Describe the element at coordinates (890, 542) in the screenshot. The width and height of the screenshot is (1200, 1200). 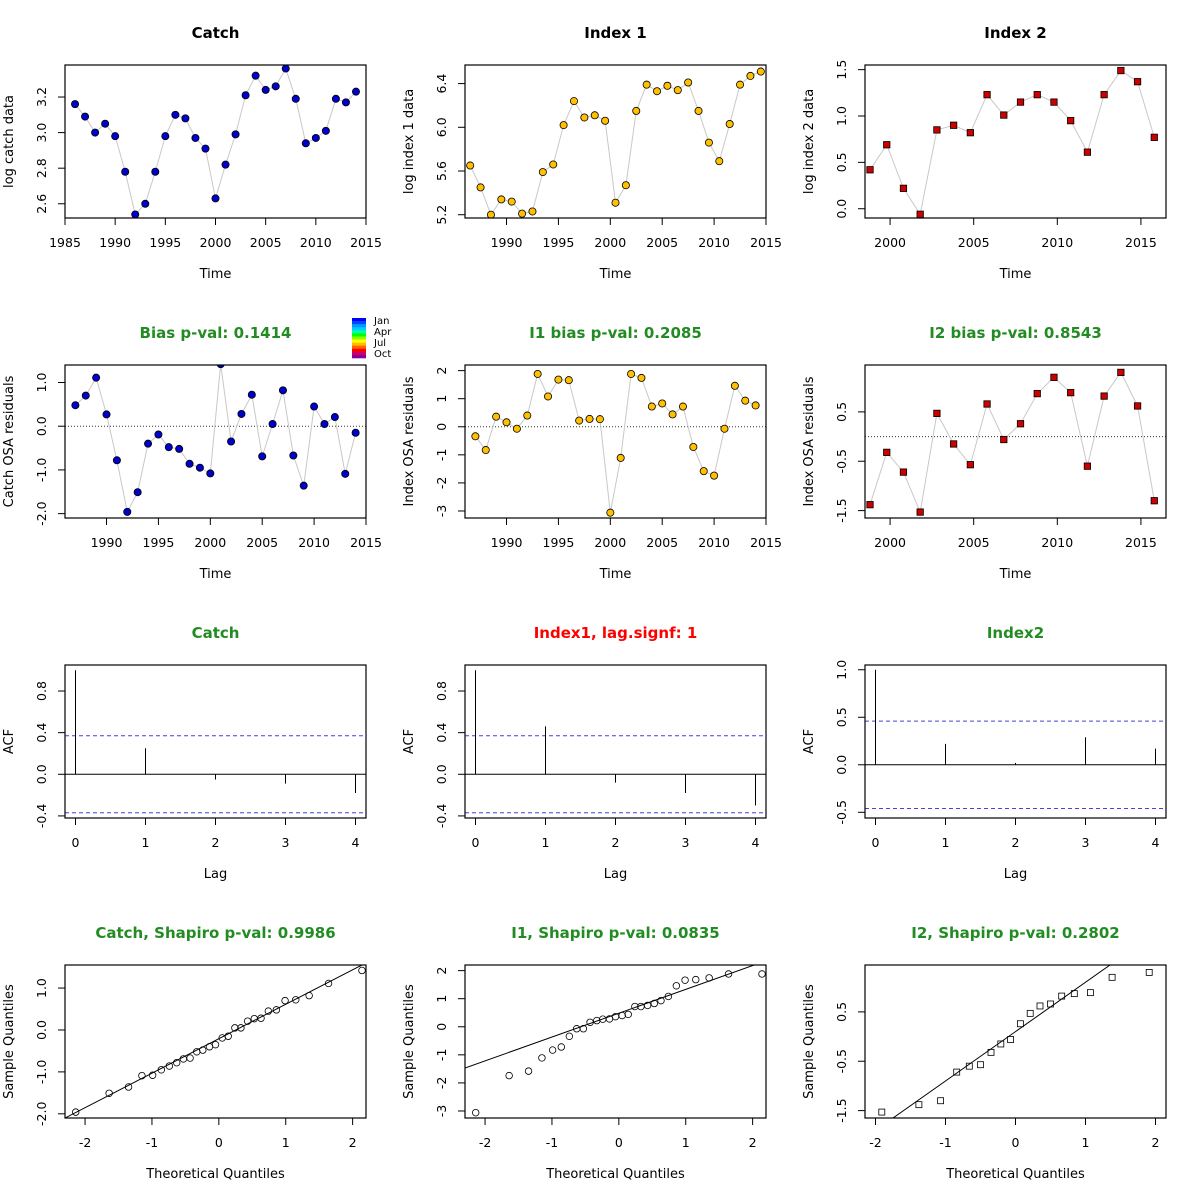
I see `x-tick-label: 2000` at that location.